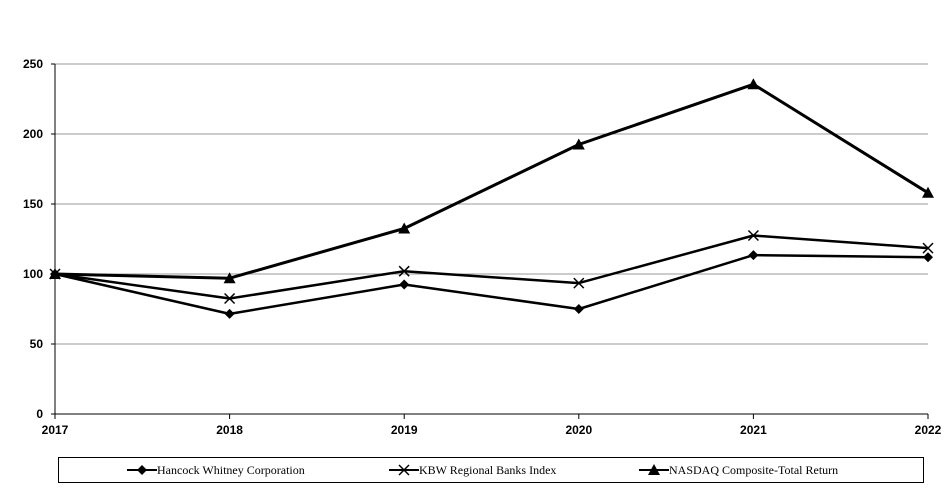  I want to click on legend-label-kbw-regional-banks: KBW Regional Banks Index, so click(488, 469).